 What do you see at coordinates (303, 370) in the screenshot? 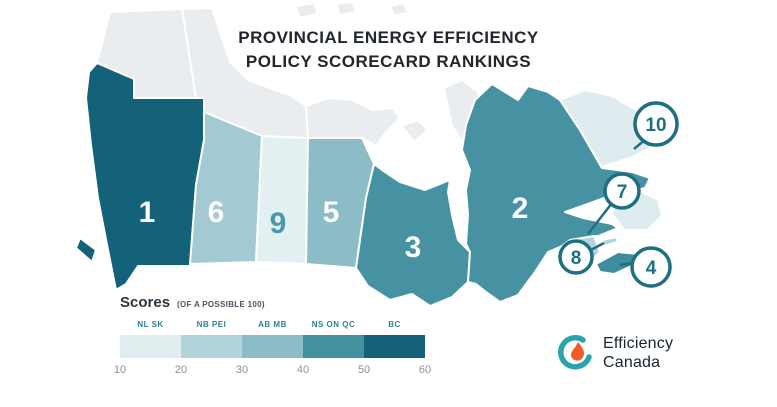
I see `legend-tick-40: 40` at bounding box center [303, 370].